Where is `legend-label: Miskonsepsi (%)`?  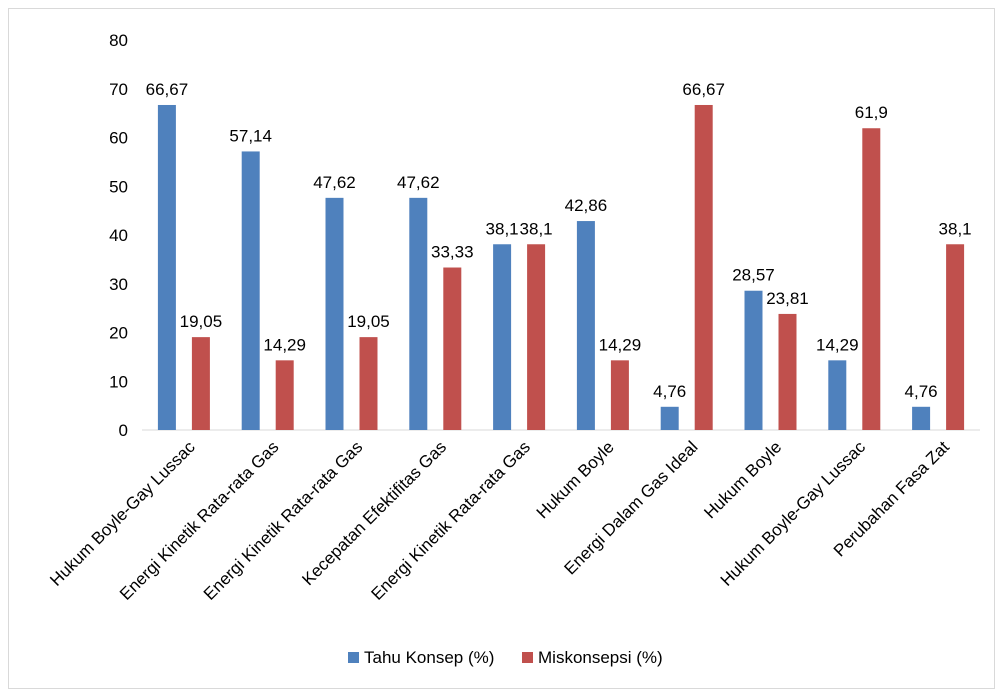
legend-label: Miskonsepsi (%) is located at coordinates (600, 657).